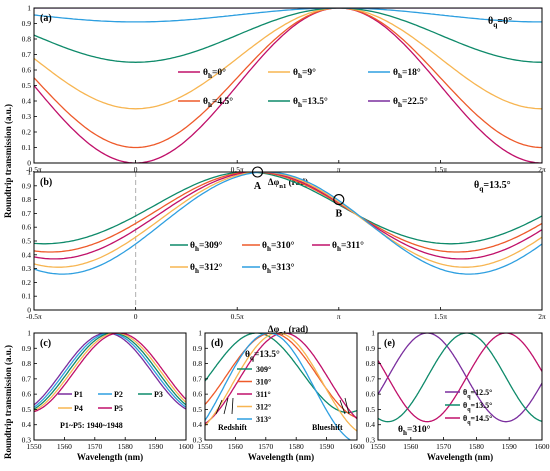 Image resolution: width=550 pixels, height=471 pixels. What do you see at coordinates (310, 102) in the screenshot?
I see `legend-label: θh=13.5°` at bounding box center [310, 102].